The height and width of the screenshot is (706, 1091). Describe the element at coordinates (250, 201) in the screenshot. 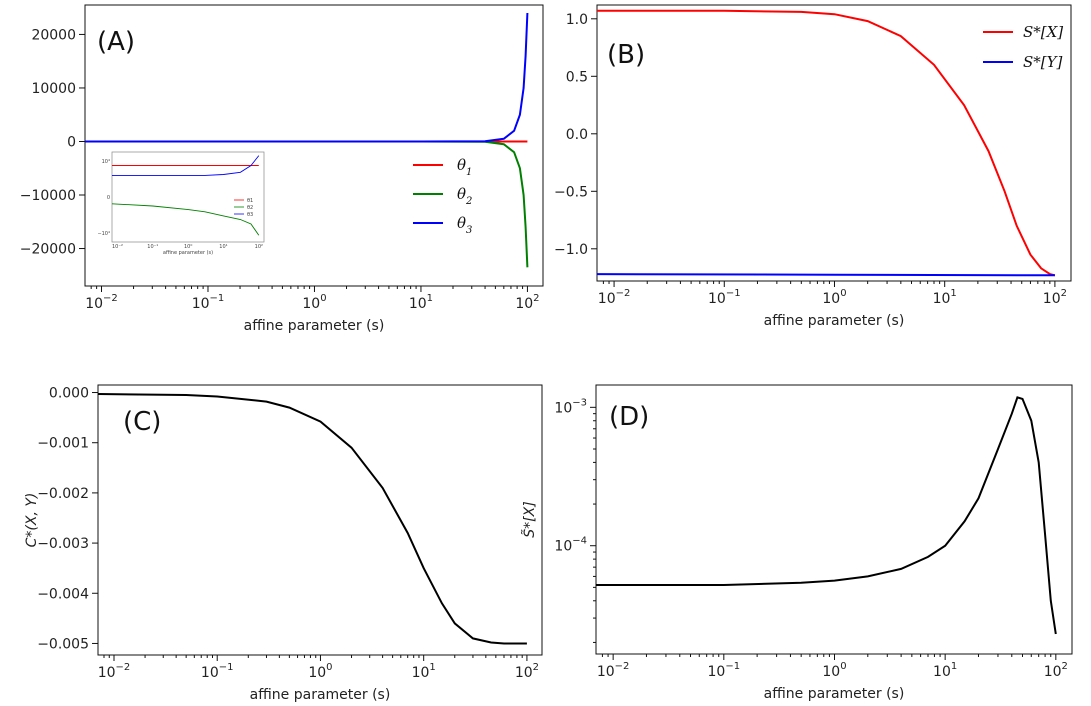

I see `inset-legend-label: θ1` at that location.